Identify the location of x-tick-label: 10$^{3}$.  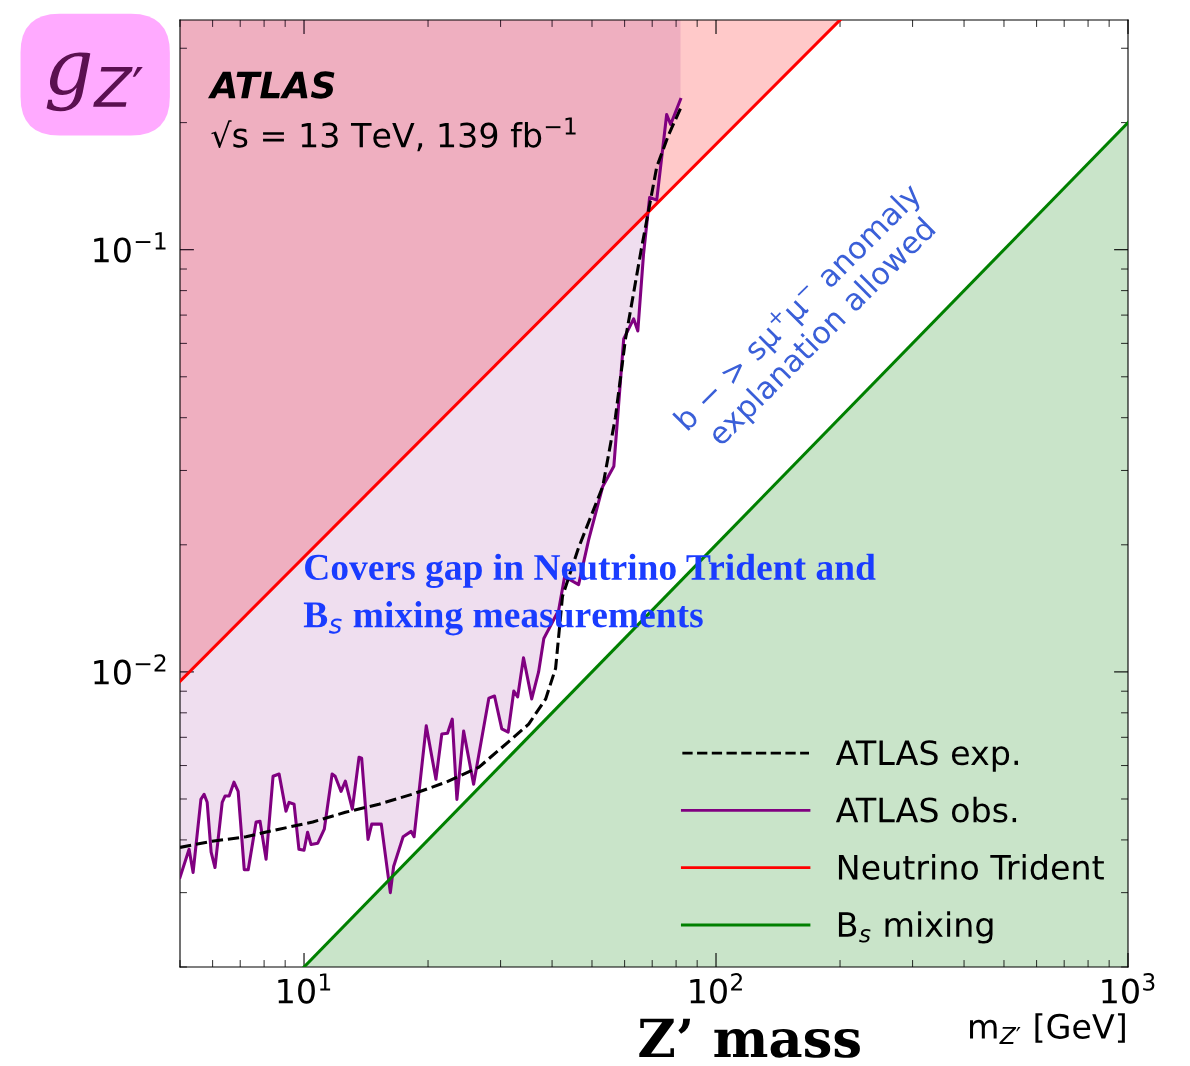
(1128, 988).